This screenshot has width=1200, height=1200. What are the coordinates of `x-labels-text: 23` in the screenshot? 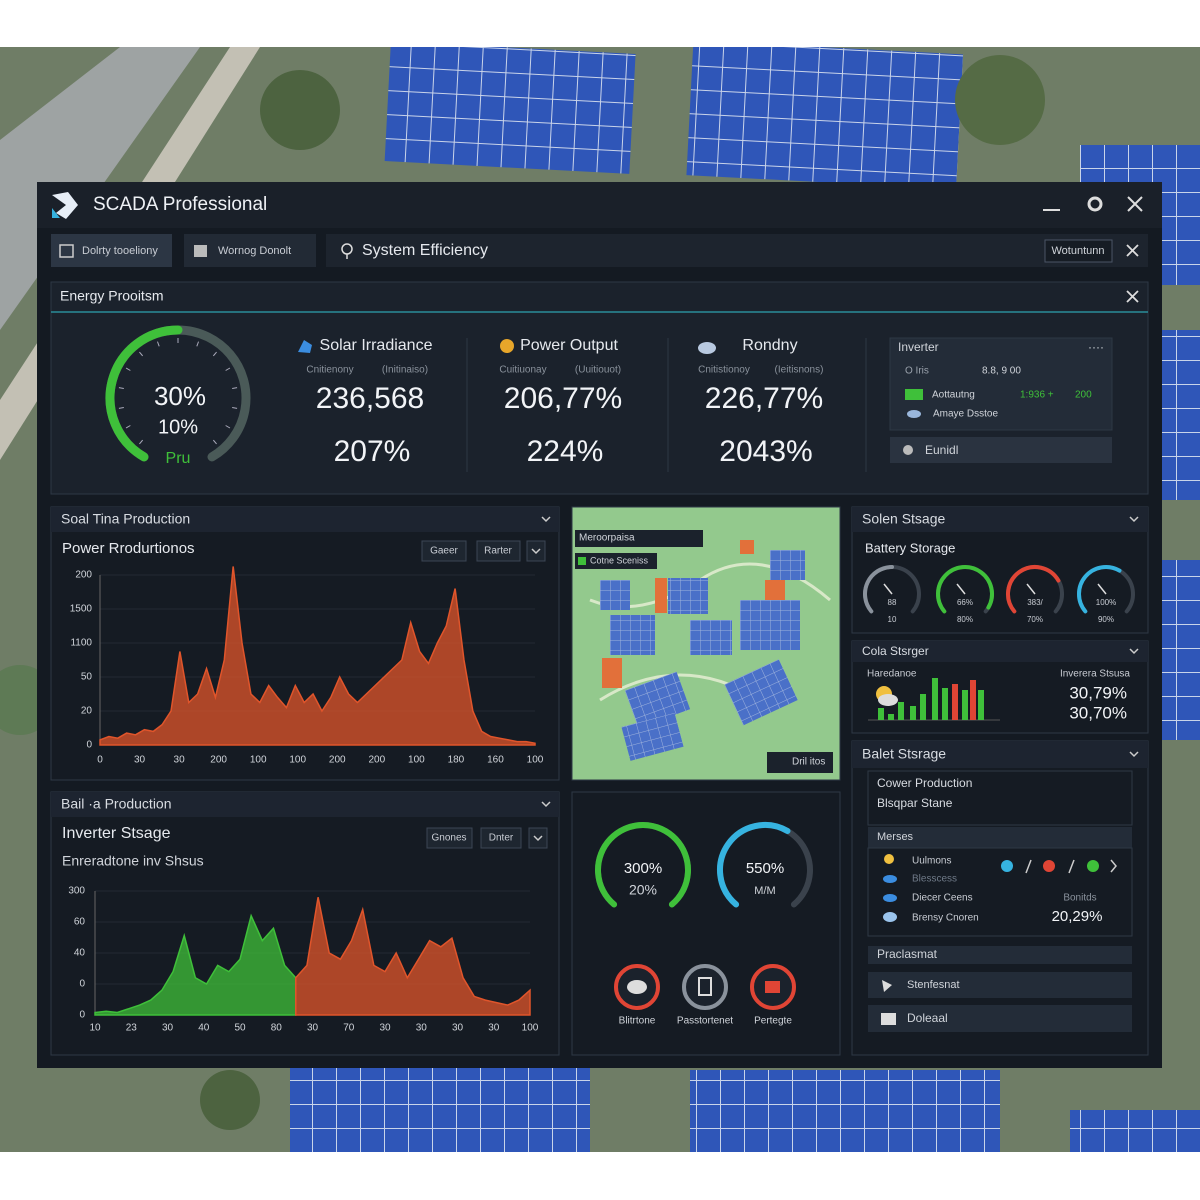 It's located at (132, 1028).